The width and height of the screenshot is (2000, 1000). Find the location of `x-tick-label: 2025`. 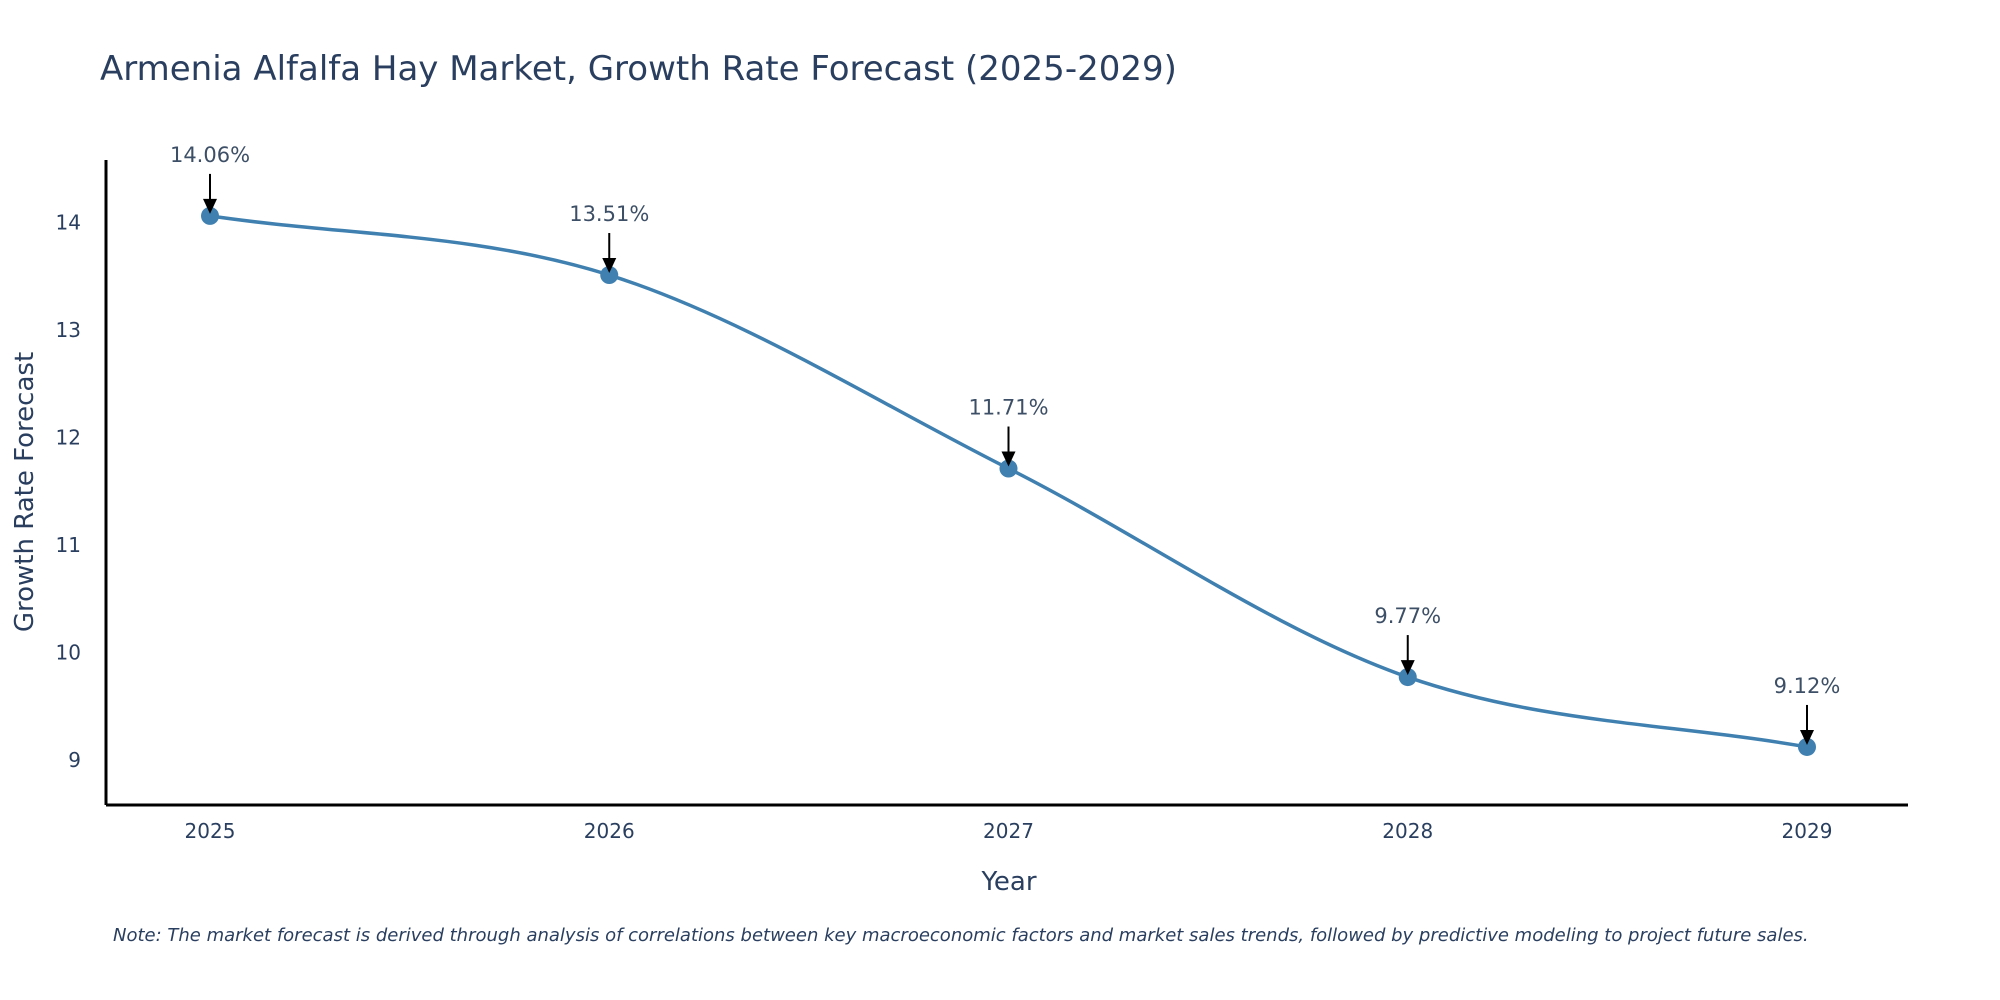

x-tick-label: 2025 is located at coordinates (210, 831).